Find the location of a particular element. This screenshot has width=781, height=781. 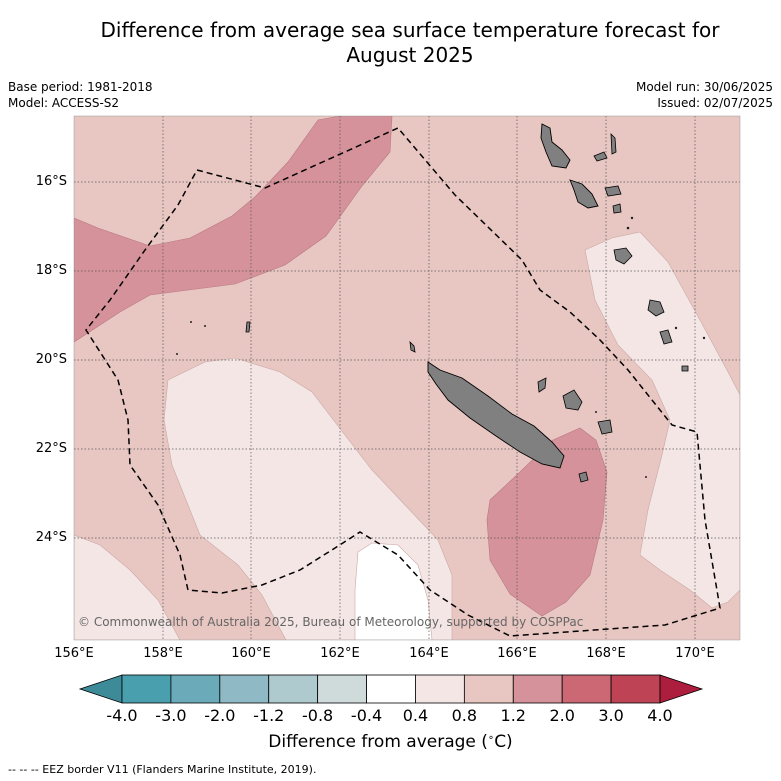

ambae-land is located at coordinates (600, 156).